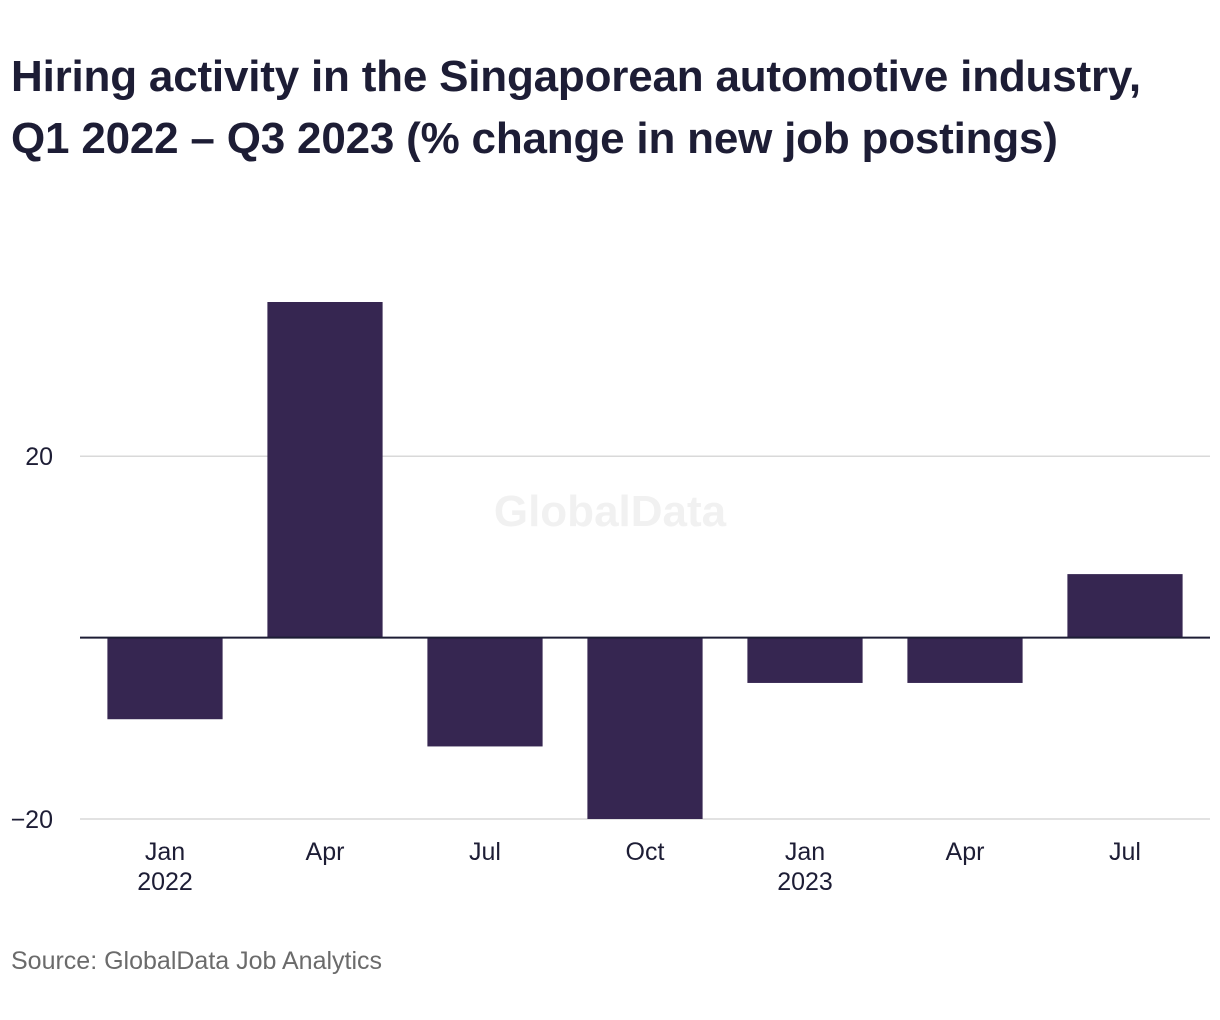  Describe the element at coordinates (32, 638) in the screenshot. I see `y-axis-ticks: 20 −20` at that location.